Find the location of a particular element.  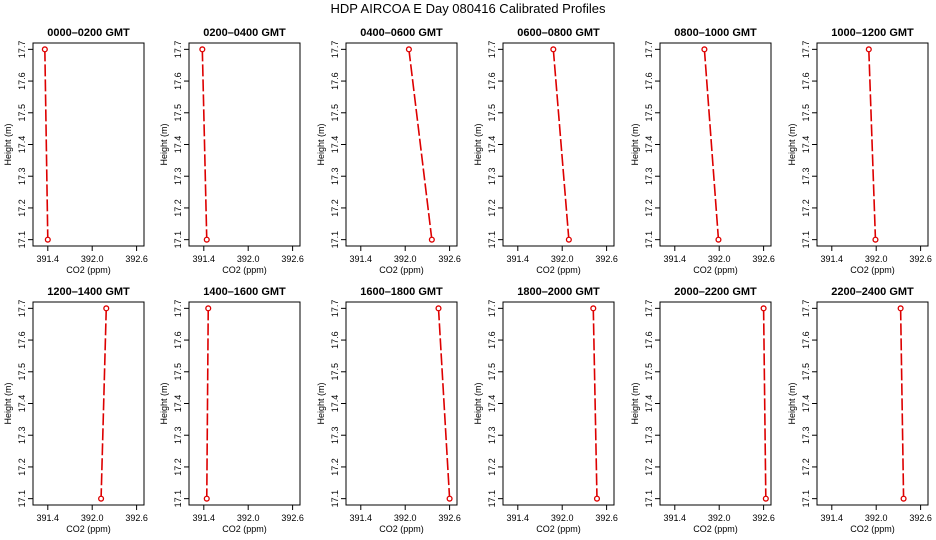

panel-title: 0800–1000 GMT is located at coordinates (715, 33).